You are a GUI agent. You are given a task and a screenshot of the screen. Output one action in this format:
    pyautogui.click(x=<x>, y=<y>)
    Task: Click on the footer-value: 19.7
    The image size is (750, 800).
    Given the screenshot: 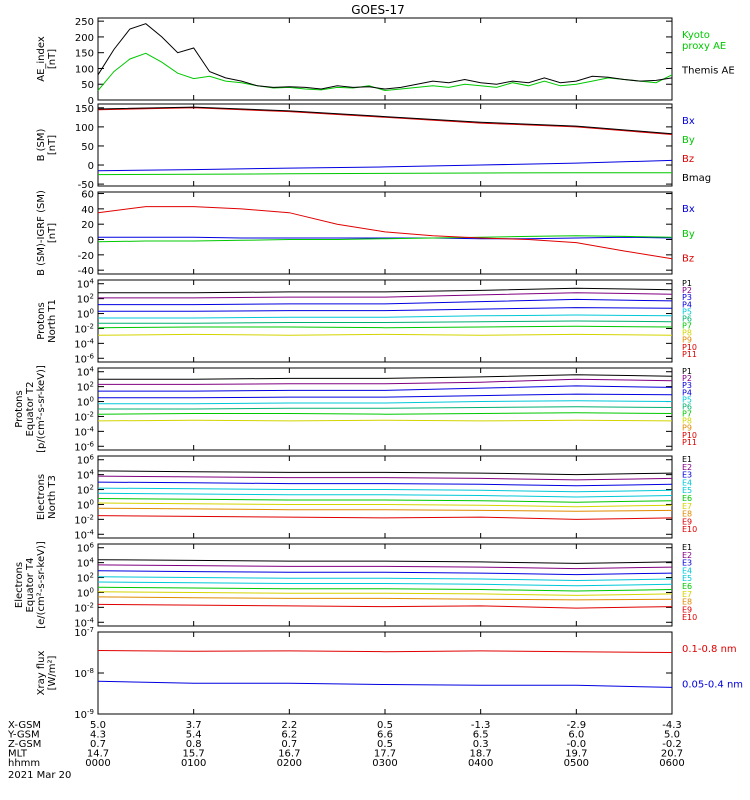 What is the action you would take?
    pyautogui.click(x=576, y=754)
    